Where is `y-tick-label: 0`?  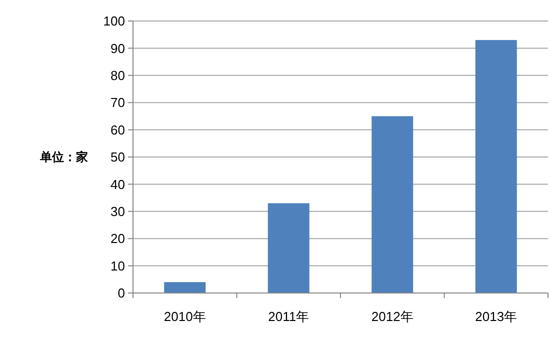 y-tick-label: 0 is located at coordinates (121, 293).